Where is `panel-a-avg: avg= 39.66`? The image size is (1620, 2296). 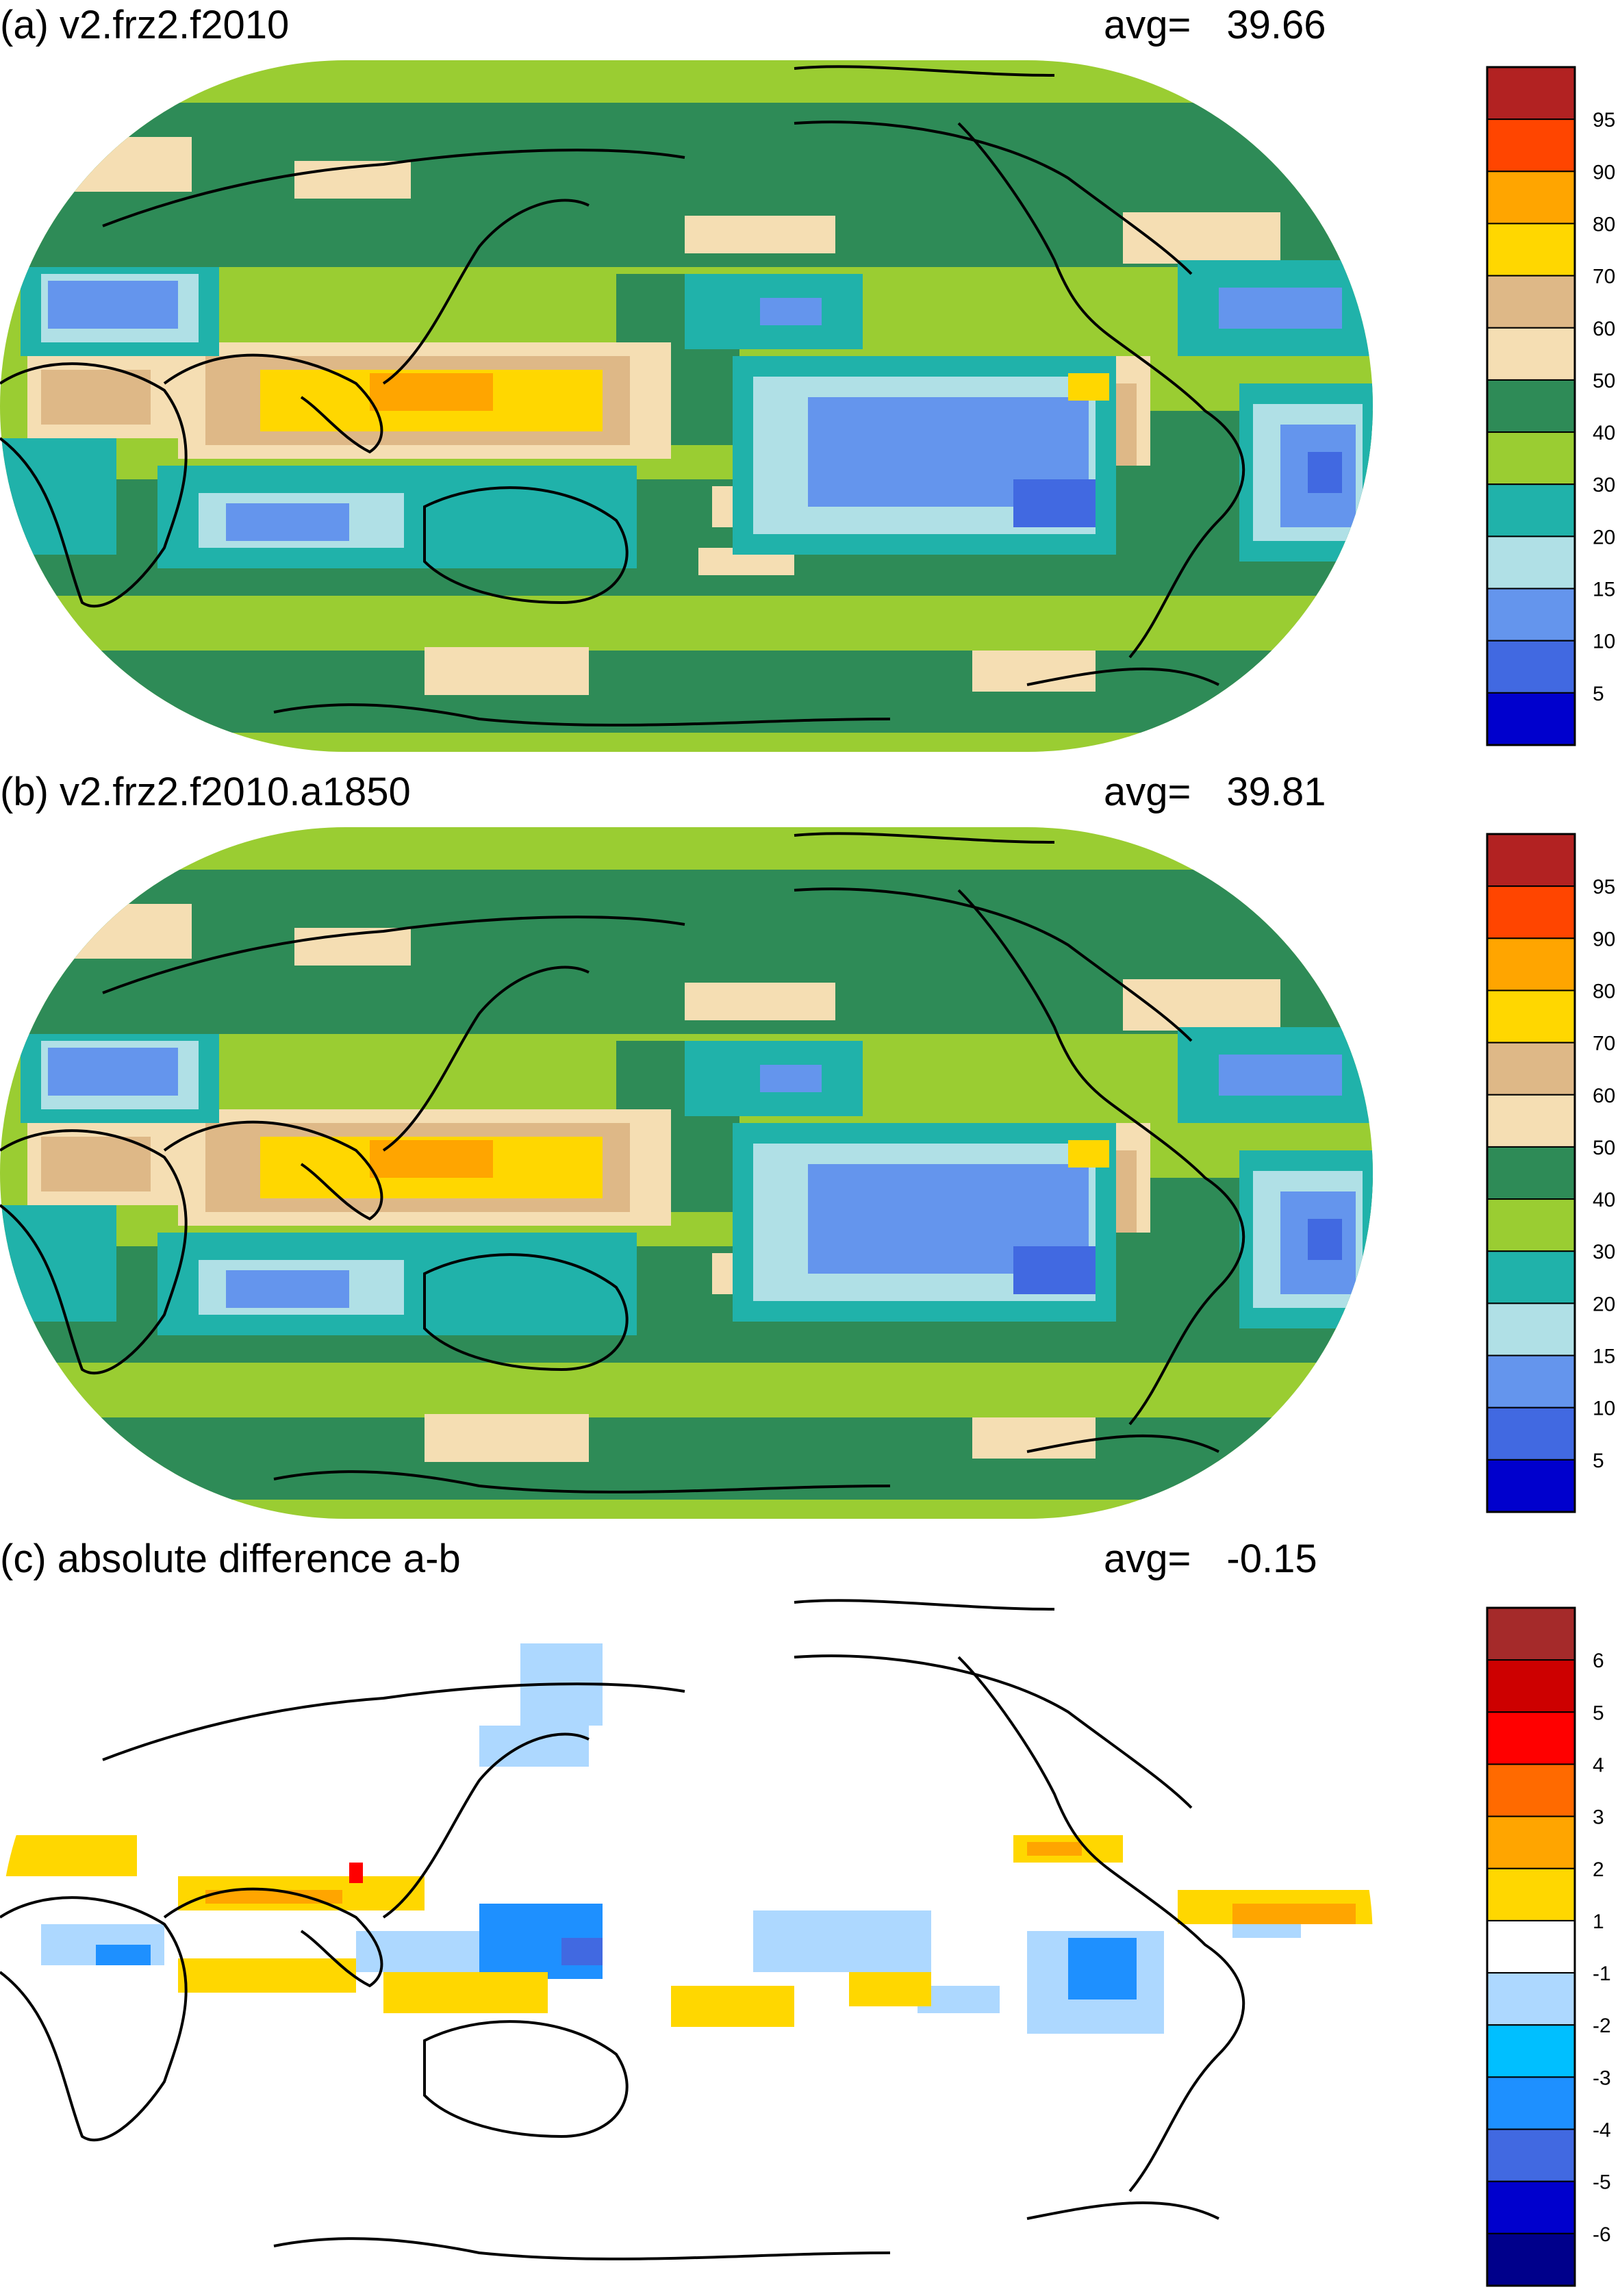
panel-a-avg: avg= 39.66 is located at coordinates (1215, 25).